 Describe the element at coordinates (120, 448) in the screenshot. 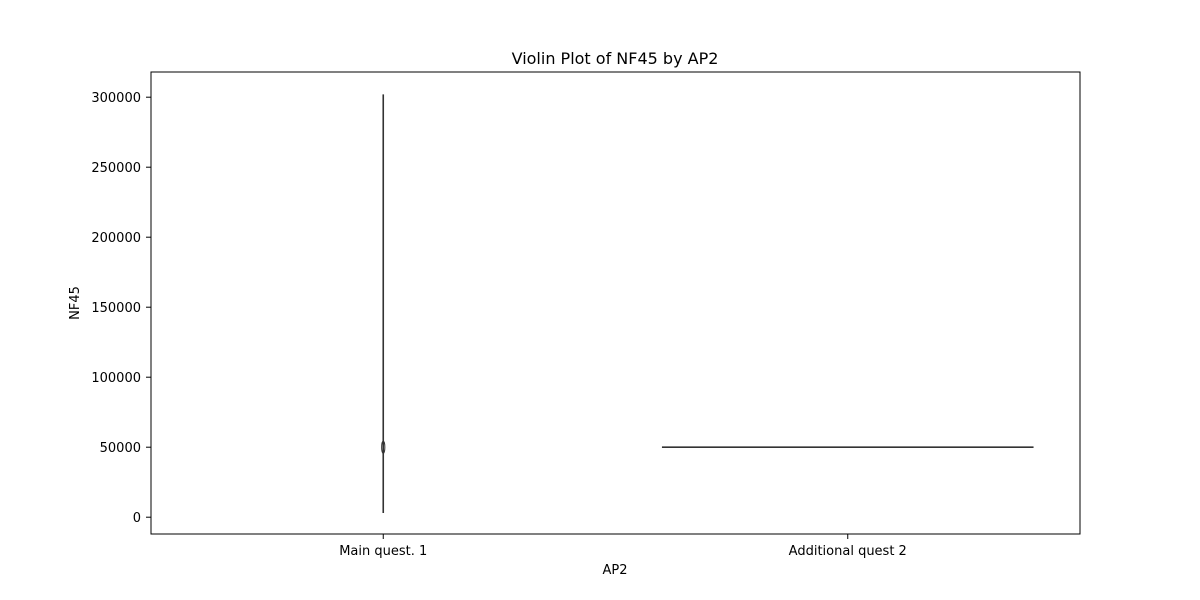

I see `y-tick-label: 50000` at that location.